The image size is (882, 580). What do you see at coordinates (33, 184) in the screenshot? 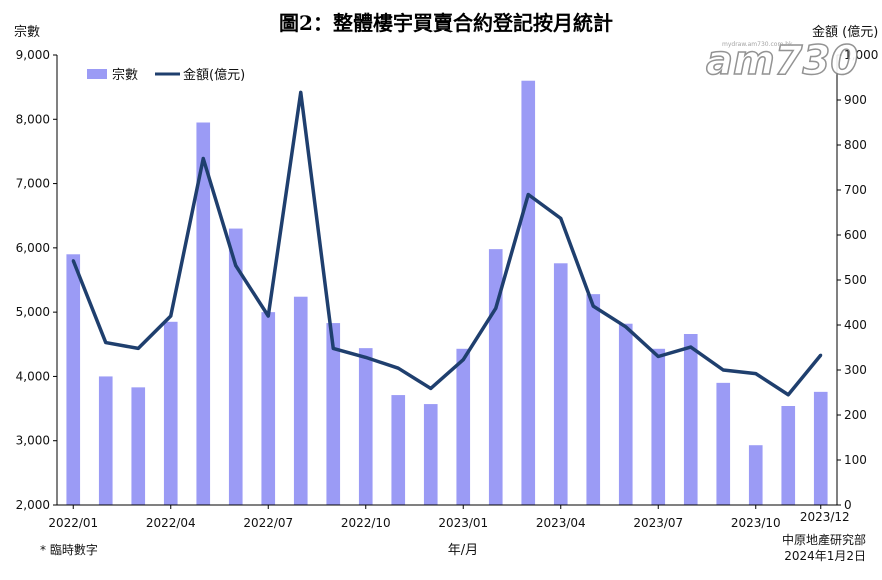
I see `left-tick-label: 7,000` at bounding box center [33, 184].